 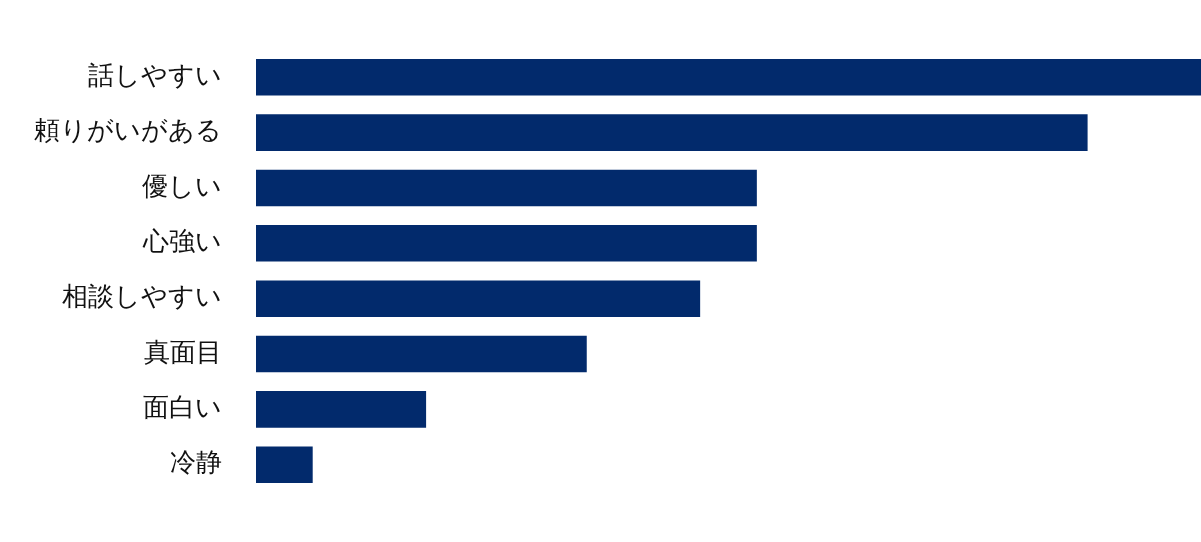 I want to click on y-tick-label: 頼りがいがある, so click(x=128, y=130).